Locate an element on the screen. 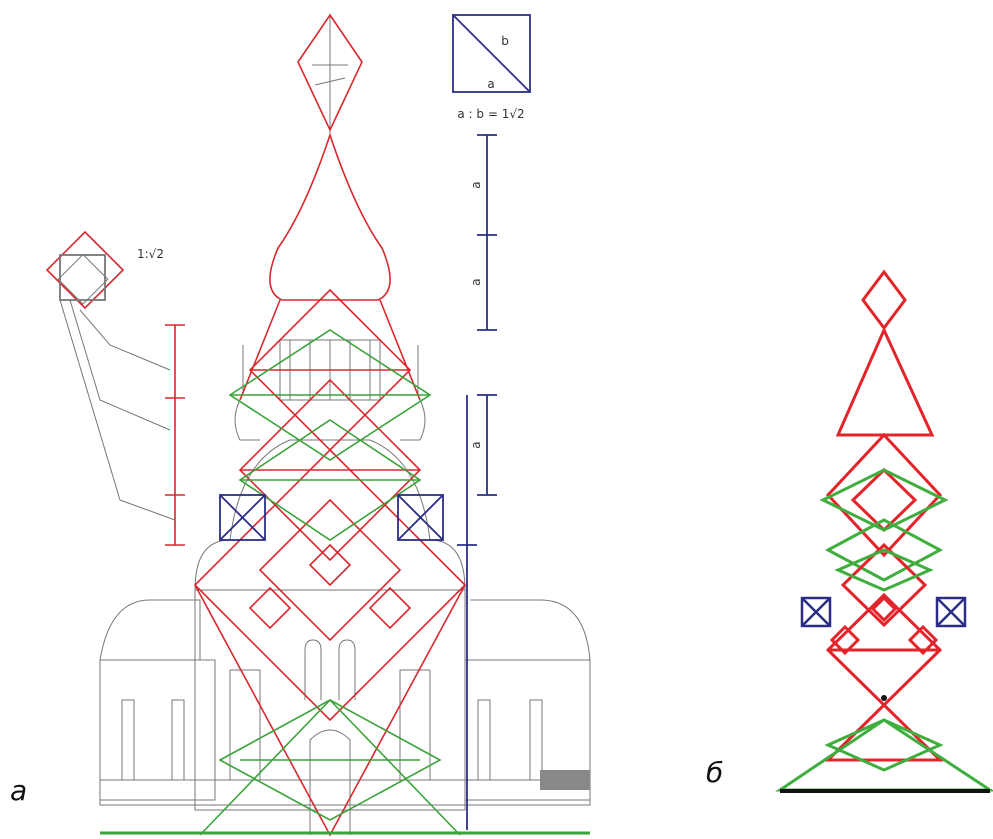  panel-label: а is located at coordinates (18, 790).